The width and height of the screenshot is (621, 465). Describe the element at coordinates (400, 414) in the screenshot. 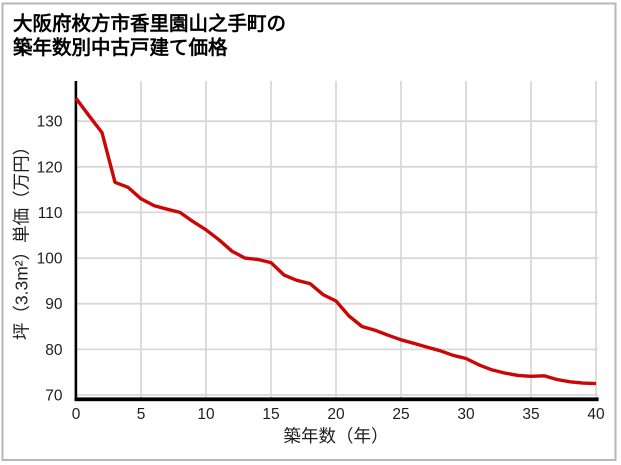

I see `x-tick-label: 25` at that location.